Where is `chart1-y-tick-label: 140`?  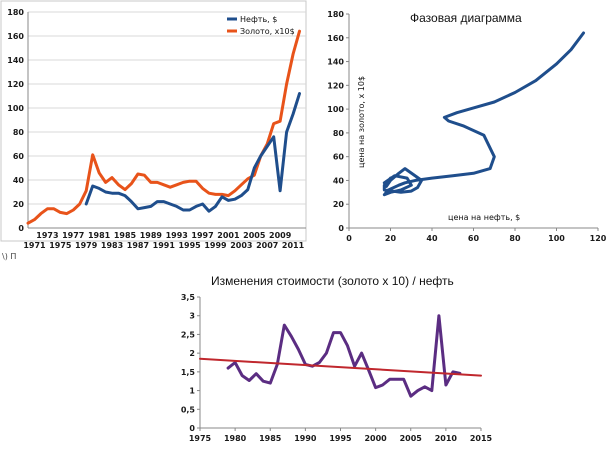 chart1-y-tick-label: 140 is located at coordinates (15, 60).